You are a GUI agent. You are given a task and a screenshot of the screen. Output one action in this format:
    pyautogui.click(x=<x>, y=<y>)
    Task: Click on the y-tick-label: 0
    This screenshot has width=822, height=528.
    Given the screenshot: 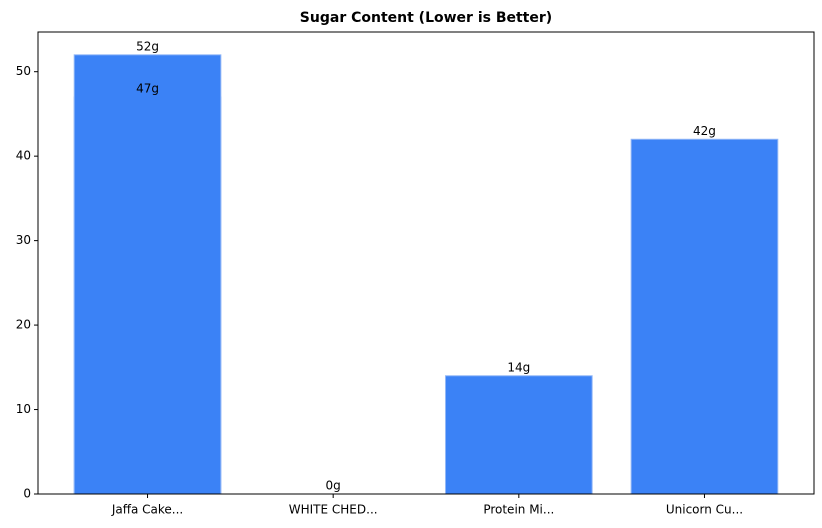 What is the action you would take?
    pyautogui.click(x=27, y=494)
    